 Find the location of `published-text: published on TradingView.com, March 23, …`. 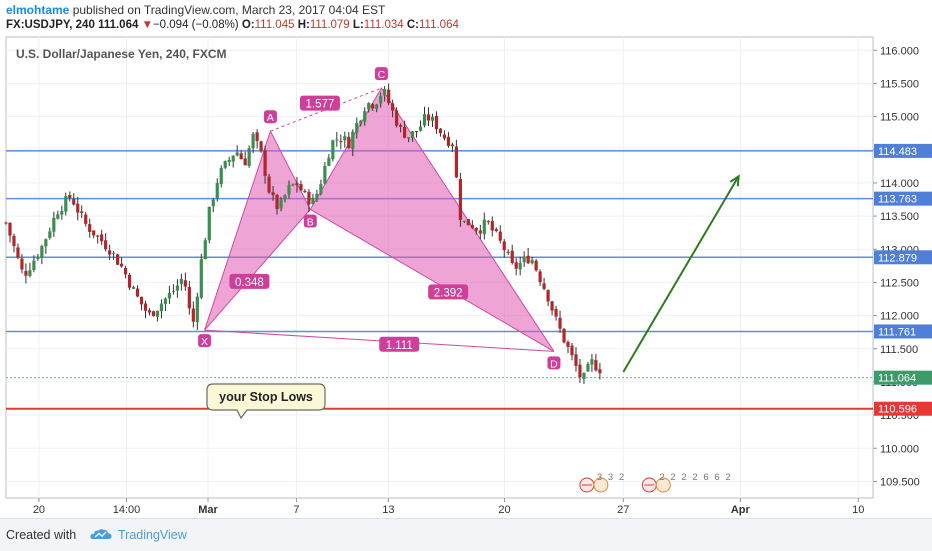

published-text: published on TradingView.com, March 23, … is located at coordinates (229, 10).